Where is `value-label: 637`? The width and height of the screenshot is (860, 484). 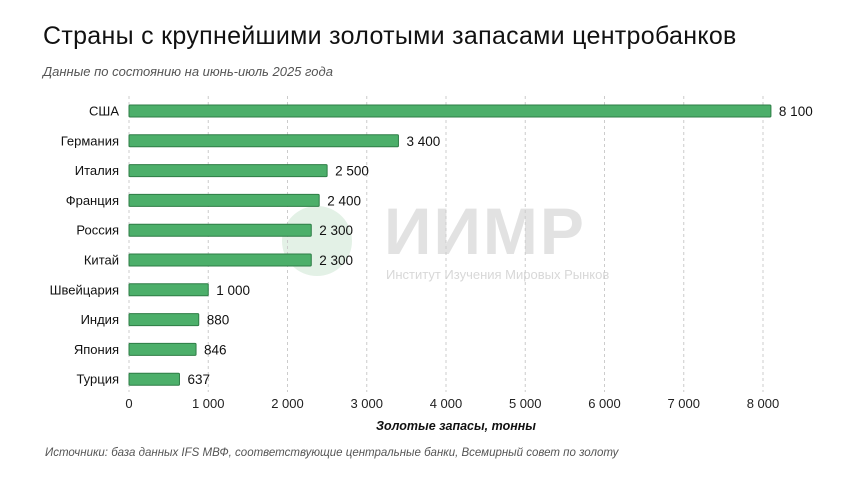
value-label: 637 is located at coordinates (198, 379).